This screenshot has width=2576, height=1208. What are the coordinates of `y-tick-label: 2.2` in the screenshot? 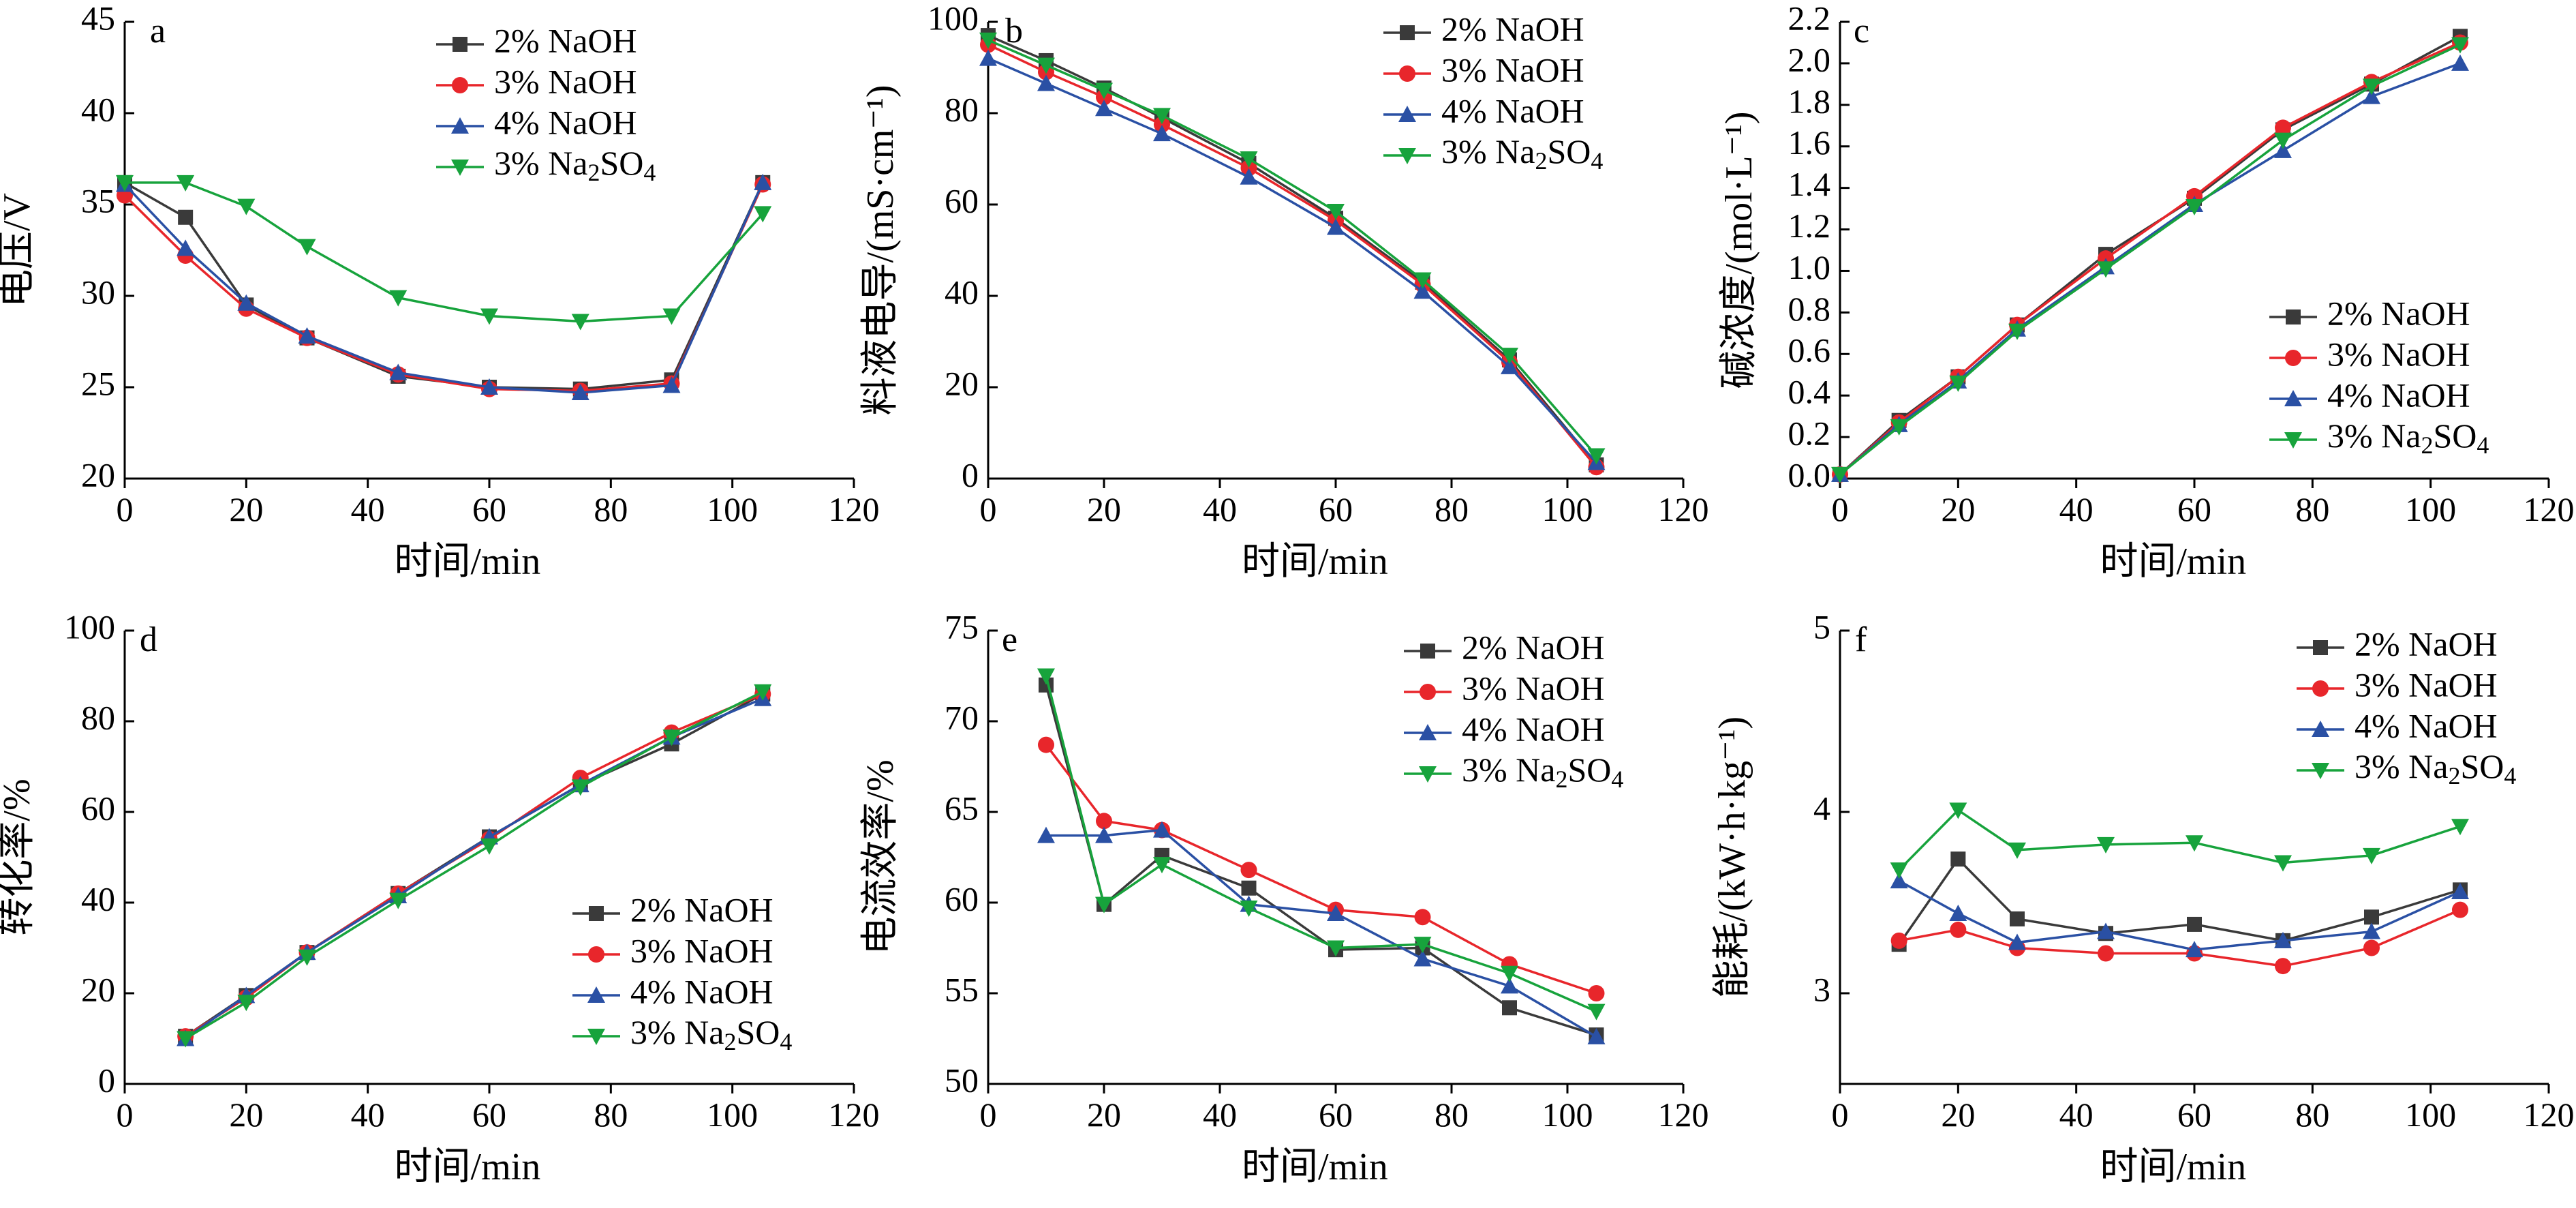 It's located at (1809, 18).